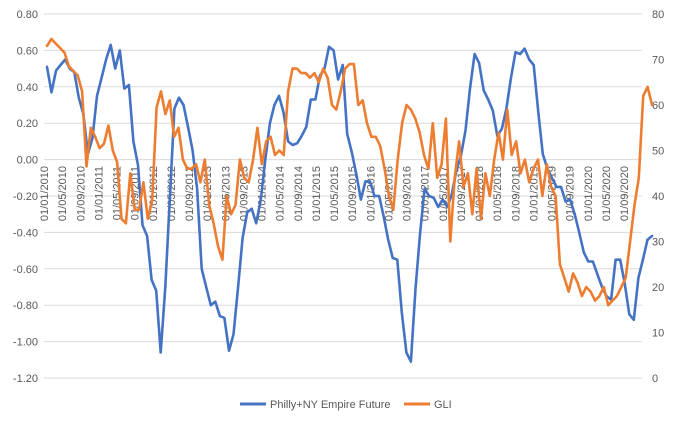 The height and width of the screenshot is (429, 691). I want to click on x-axis-tick-label: 01/01/2020, so click(589, 193).